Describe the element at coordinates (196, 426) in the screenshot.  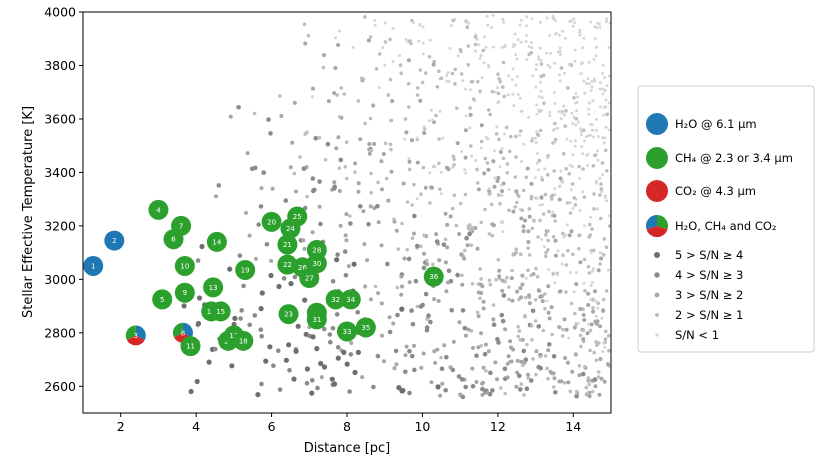
I see `x-tick-label: 4` at that location.